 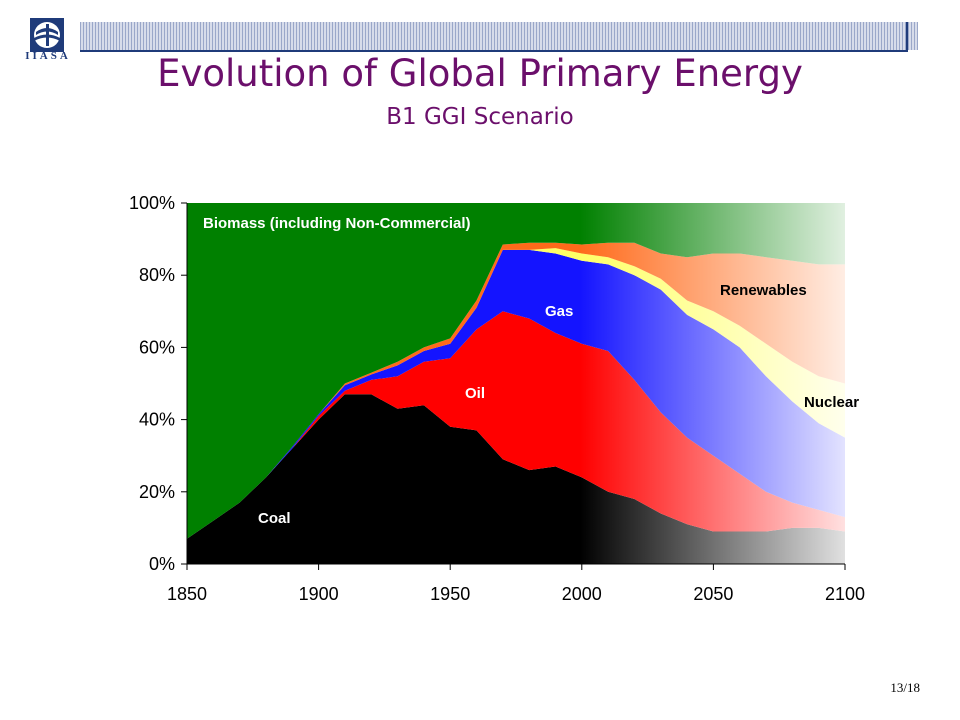 What do you see at coordinates (319, 594) in the screenshot?
I see `x-tick-label: 1900` at bounding box center [319, 594].